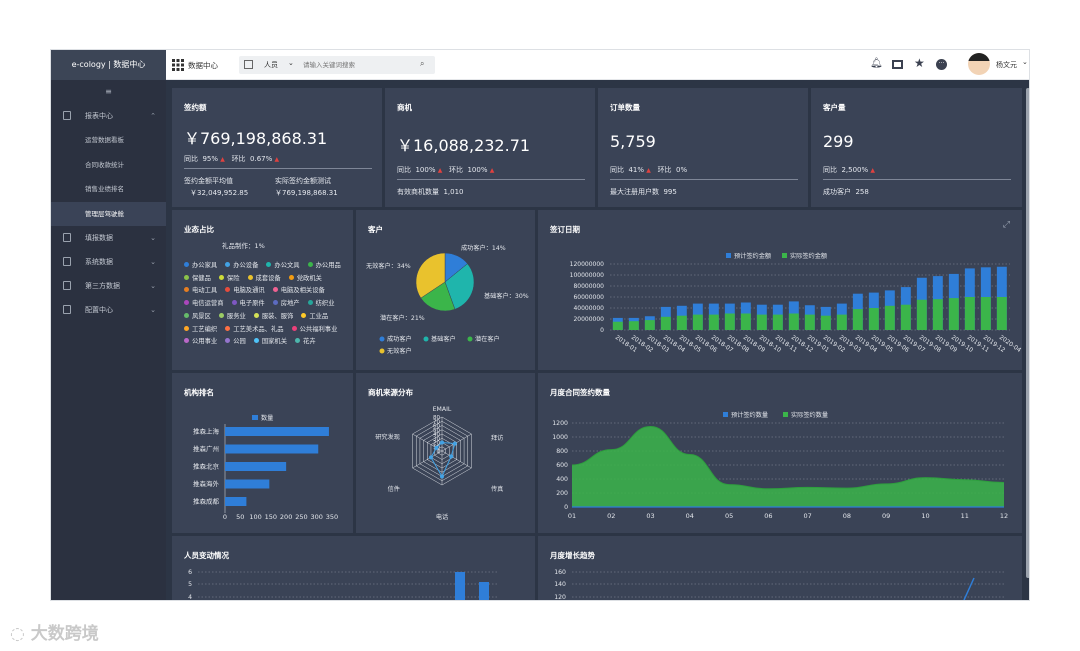 This screenshot has width=1080, height=651. I want to click on user-name: 杨文元, so click(1006, 65).